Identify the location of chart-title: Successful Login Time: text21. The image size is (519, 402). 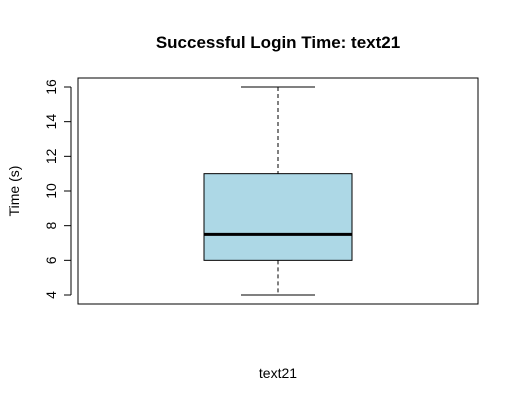
(278, 42).